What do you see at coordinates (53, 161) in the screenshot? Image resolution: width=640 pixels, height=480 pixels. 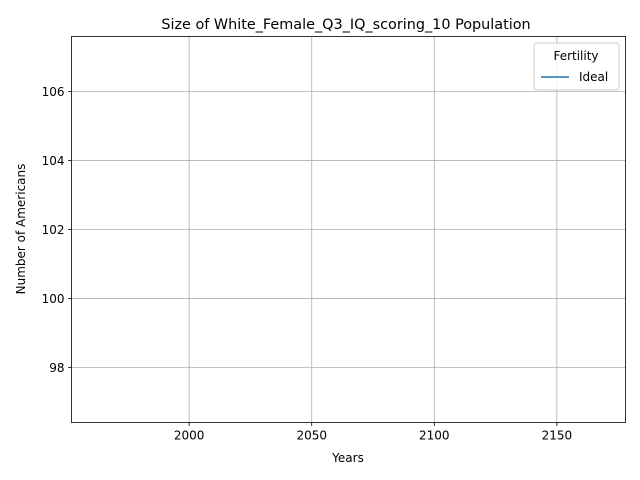 I see `y-tick-label: 104` at bounding box center [53, 161].